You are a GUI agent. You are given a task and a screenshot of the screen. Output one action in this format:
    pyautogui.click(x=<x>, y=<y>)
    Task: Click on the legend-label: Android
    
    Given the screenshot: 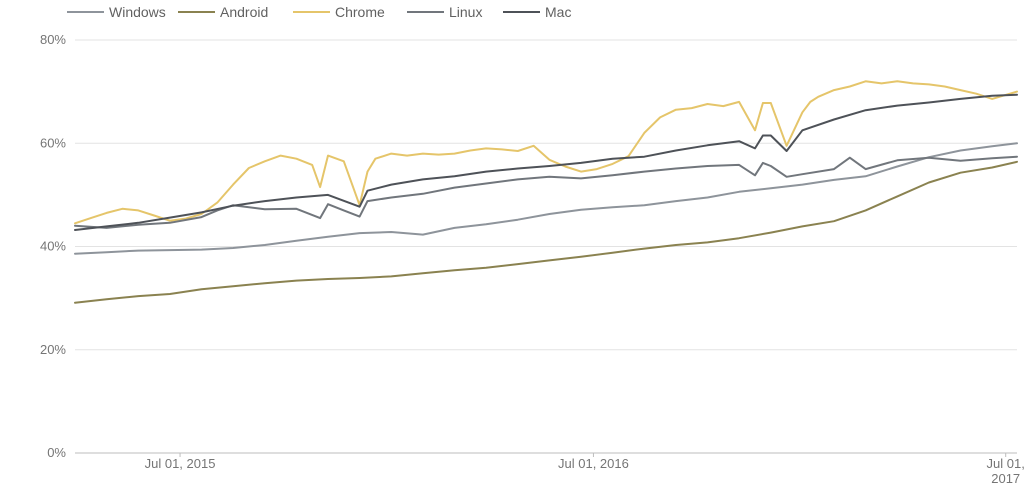 What is the action you would take?
    pyautogui.click(x=244, y=12)
    